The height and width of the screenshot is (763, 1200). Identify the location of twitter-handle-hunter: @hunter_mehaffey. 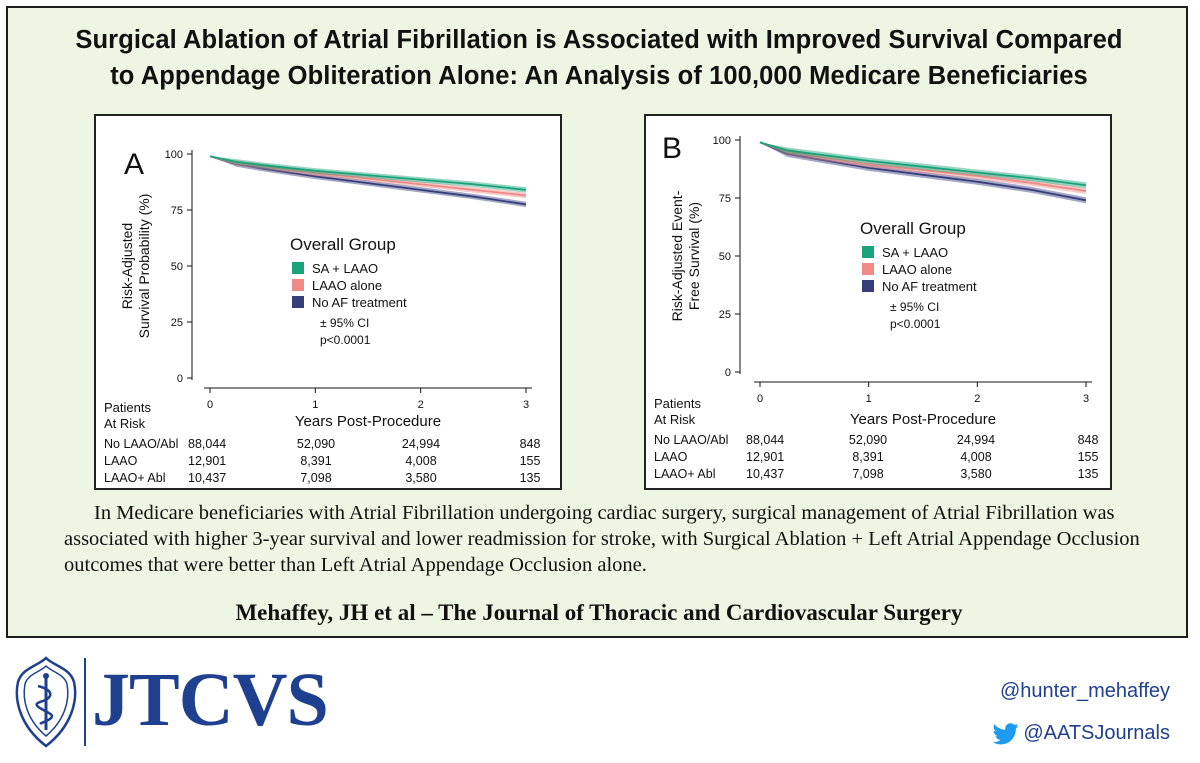
(1084, 691).